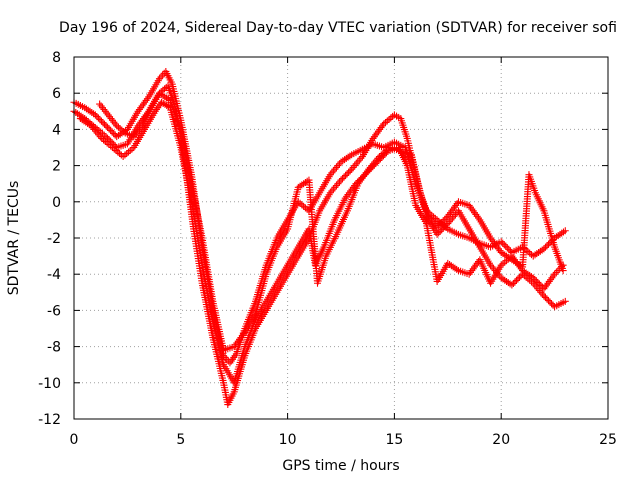  Describe the element at coordinates (56, 58) in the screenshot. I see `y-tick-label: 8` at that location.